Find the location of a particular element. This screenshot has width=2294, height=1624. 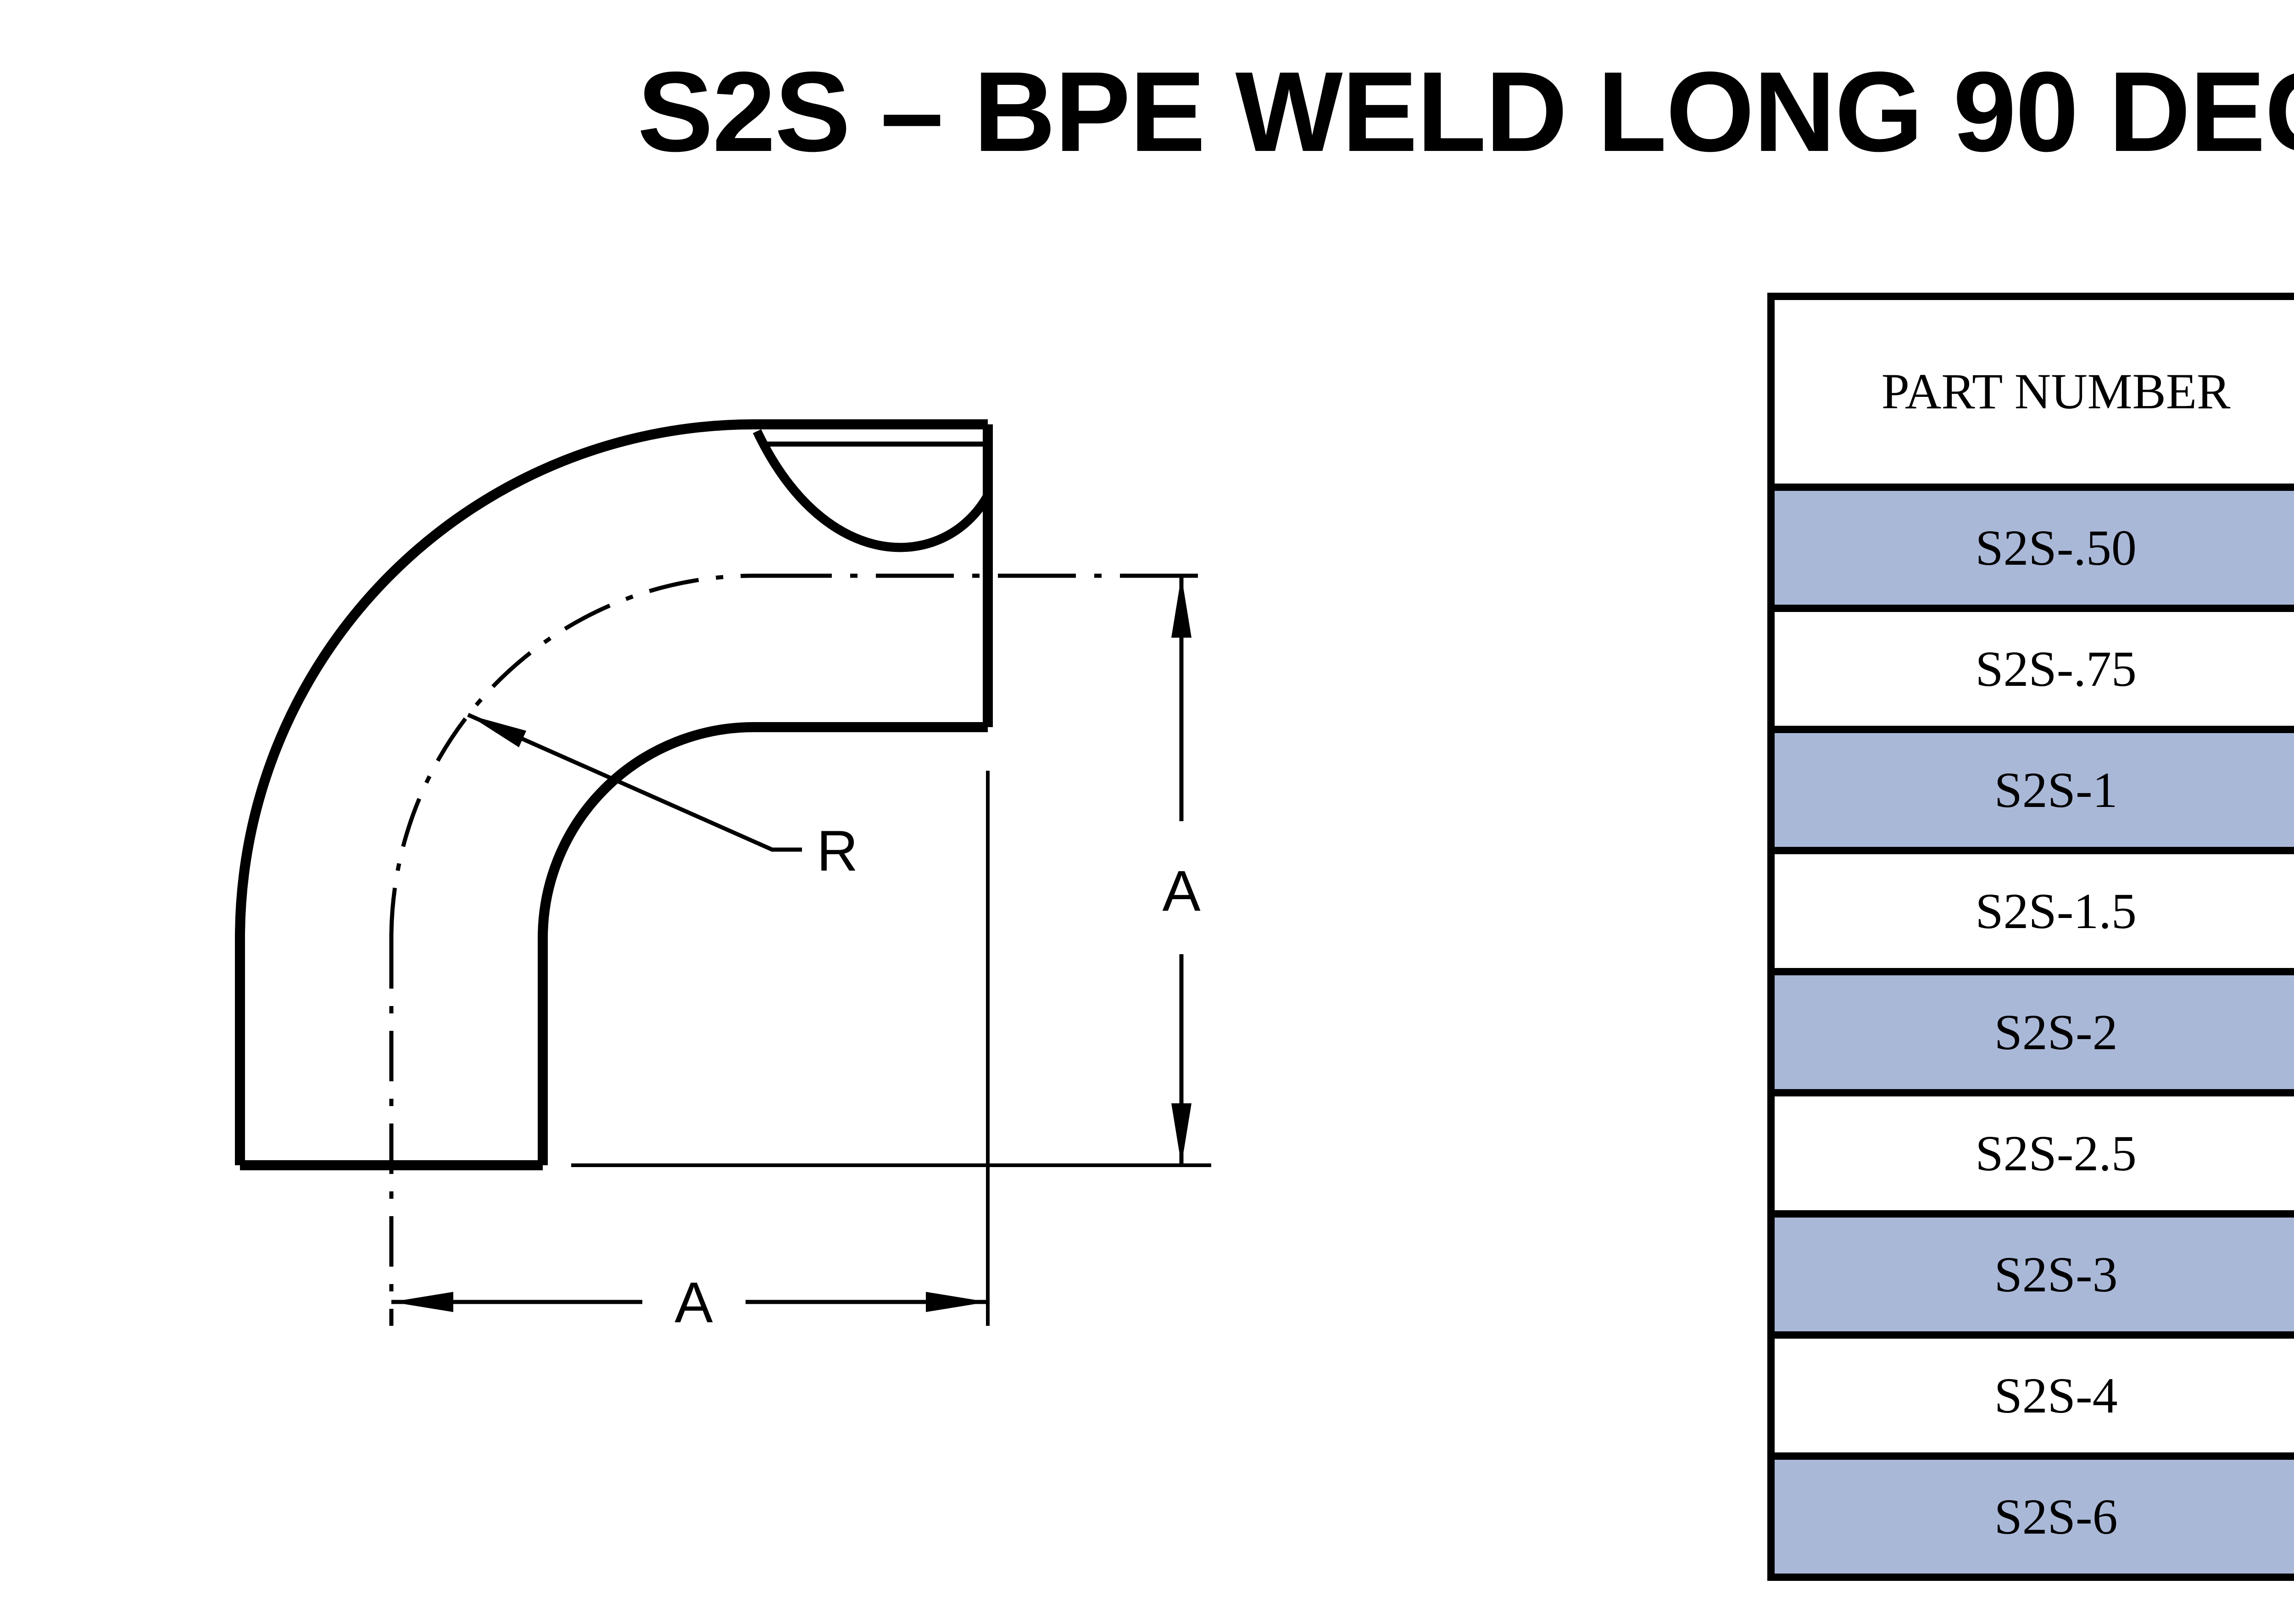

cell-part-number: S2S-2 is located at coordinates (2030, 1032).